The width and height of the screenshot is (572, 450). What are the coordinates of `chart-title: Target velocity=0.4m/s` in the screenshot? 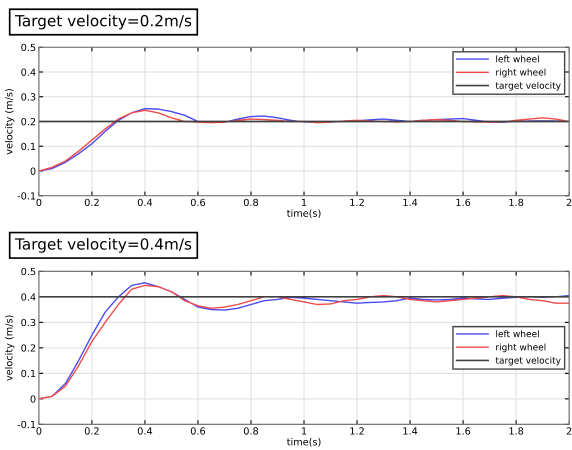 It's located at (103, 245).